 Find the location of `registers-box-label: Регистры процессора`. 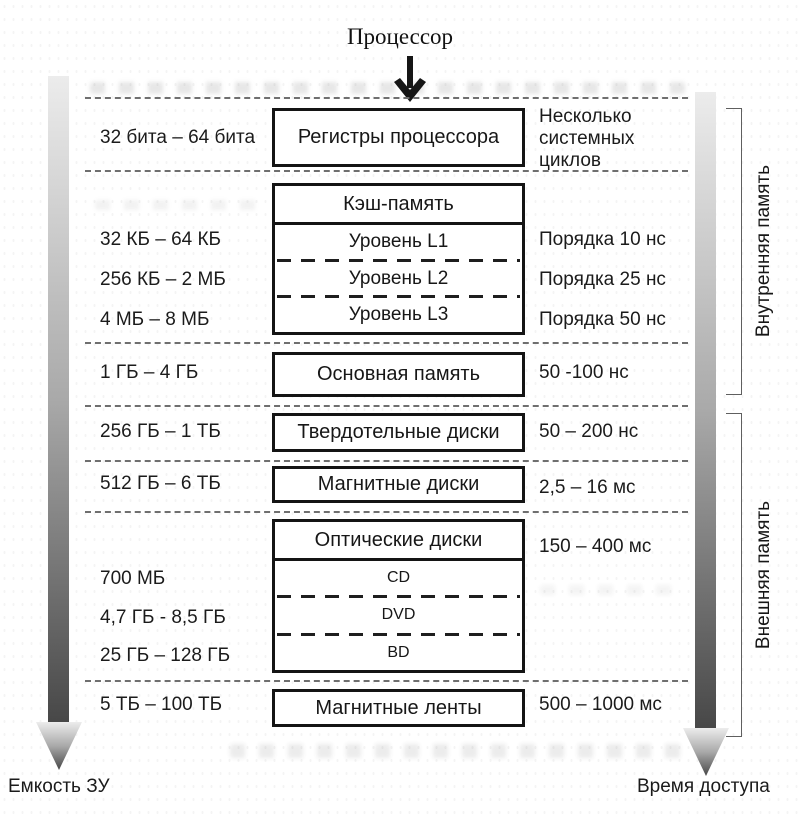

registers-box-label: Регистры процессора is located at coordinates (398, 137).